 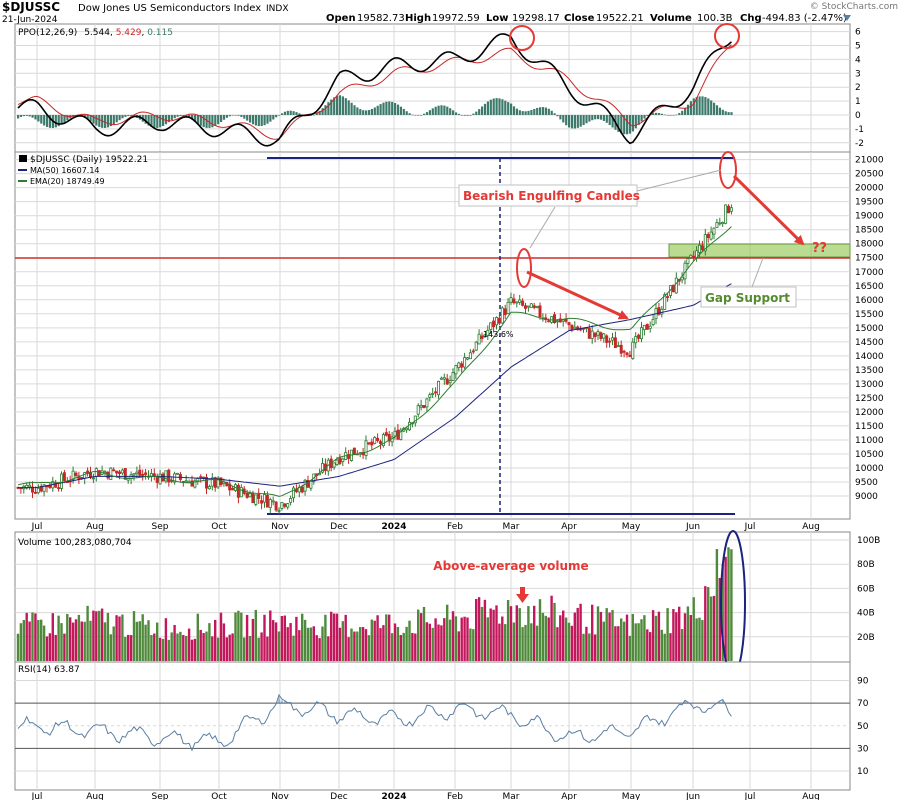 I want to click on price-y-tick-11: 15500, so click(x=869, y=315).